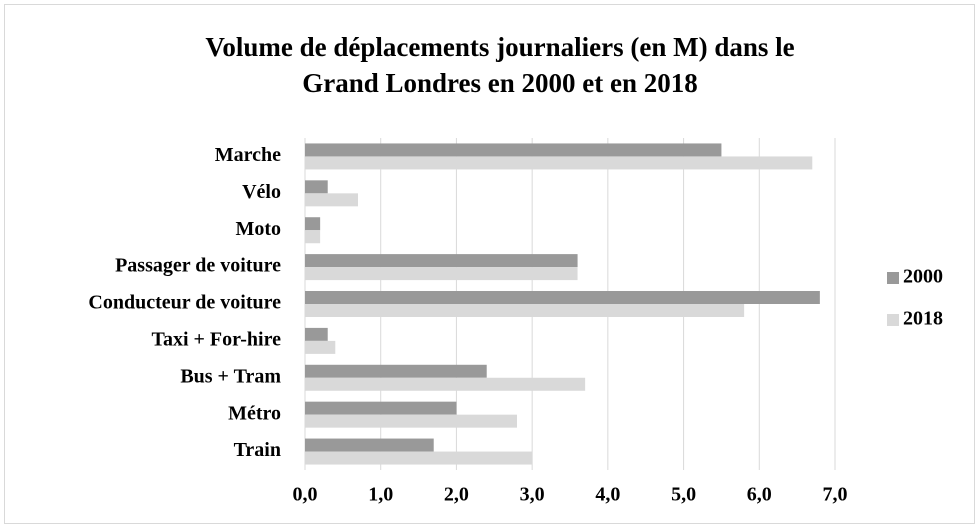 The width and height of the screenshot is (979, 528). Describe the element at coordinates (683, 495) in the screenshot. I see `x-tick-label: 5,0` at that location.